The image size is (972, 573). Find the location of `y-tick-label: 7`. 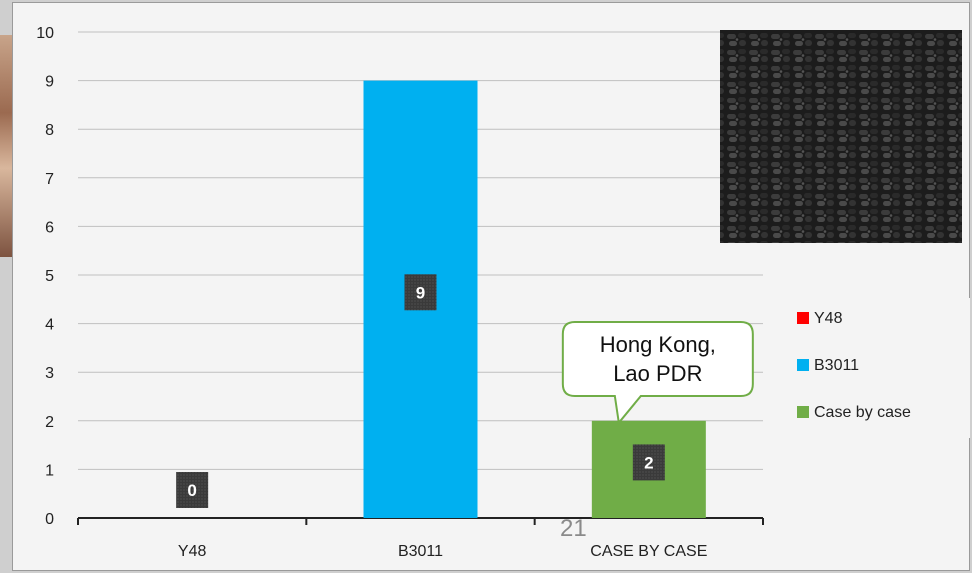

y-tick-label: 7 is located at coordinates (49, 179).